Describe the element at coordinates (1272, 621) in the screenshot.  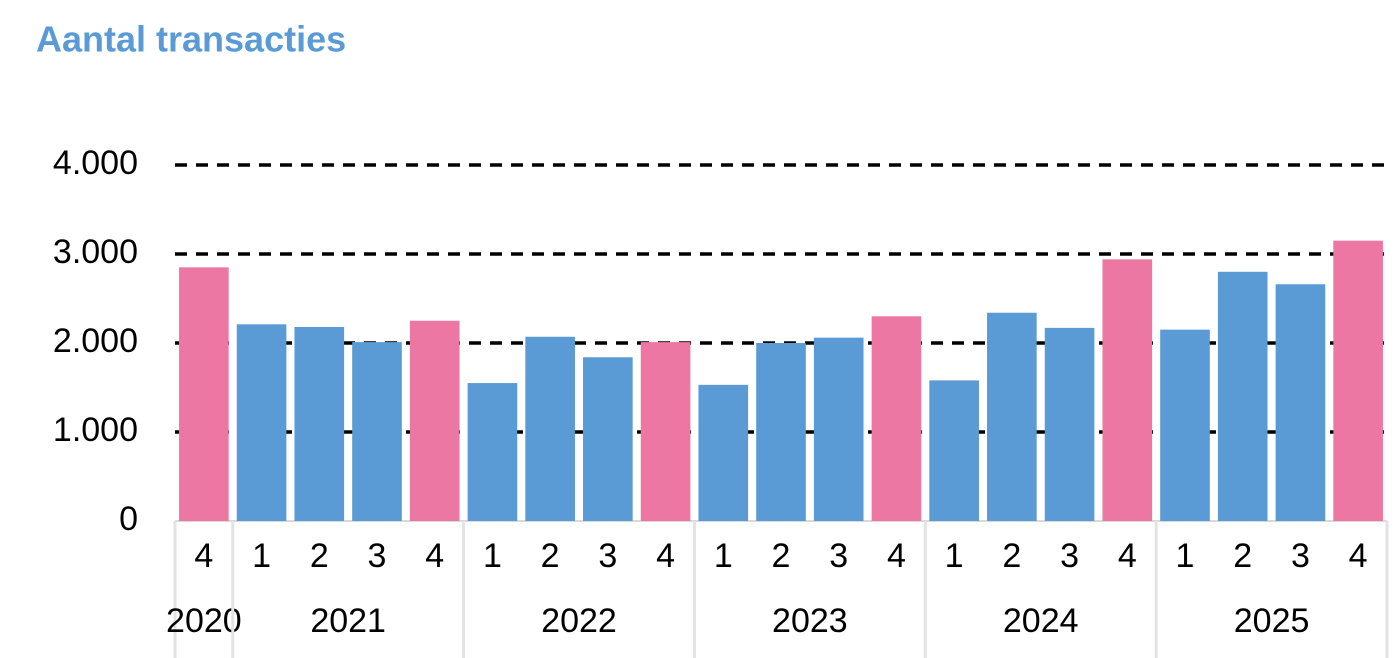
I see `x-group-label: 2025` at that location.